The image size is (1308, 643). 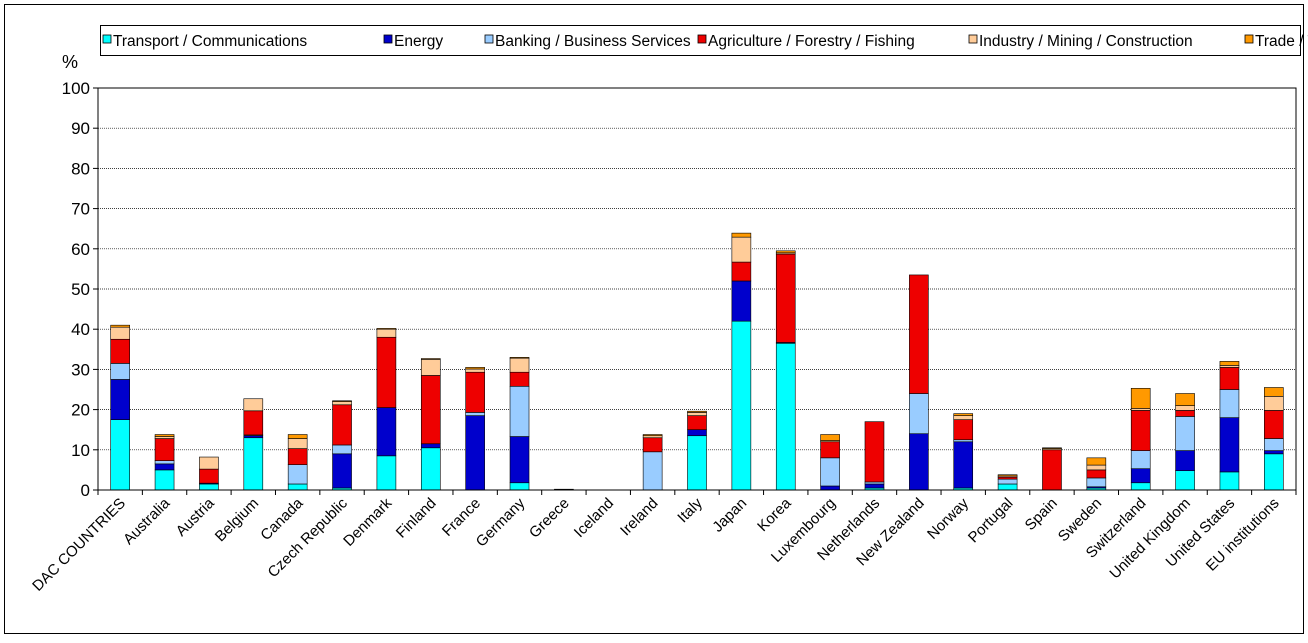 I want to click on bar-energy-czech-republic, so click(x=342, y=471).